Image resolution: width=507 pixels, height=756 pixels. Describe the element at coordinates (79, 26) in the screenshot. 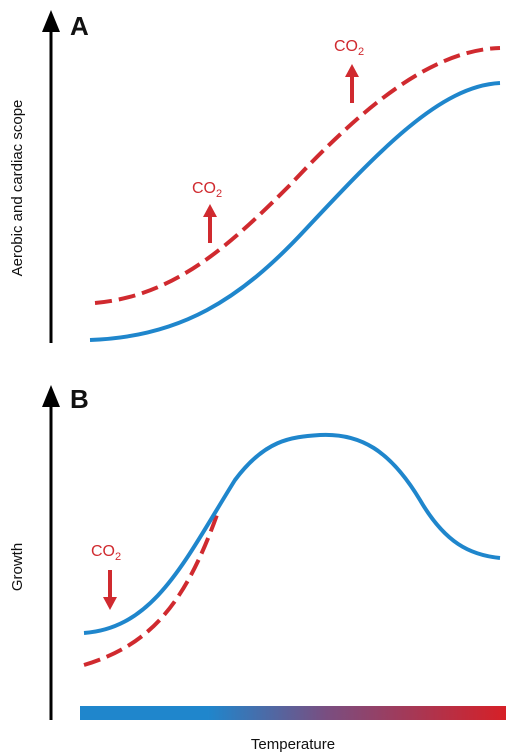

I see `panel-a-letter: A` at that location.